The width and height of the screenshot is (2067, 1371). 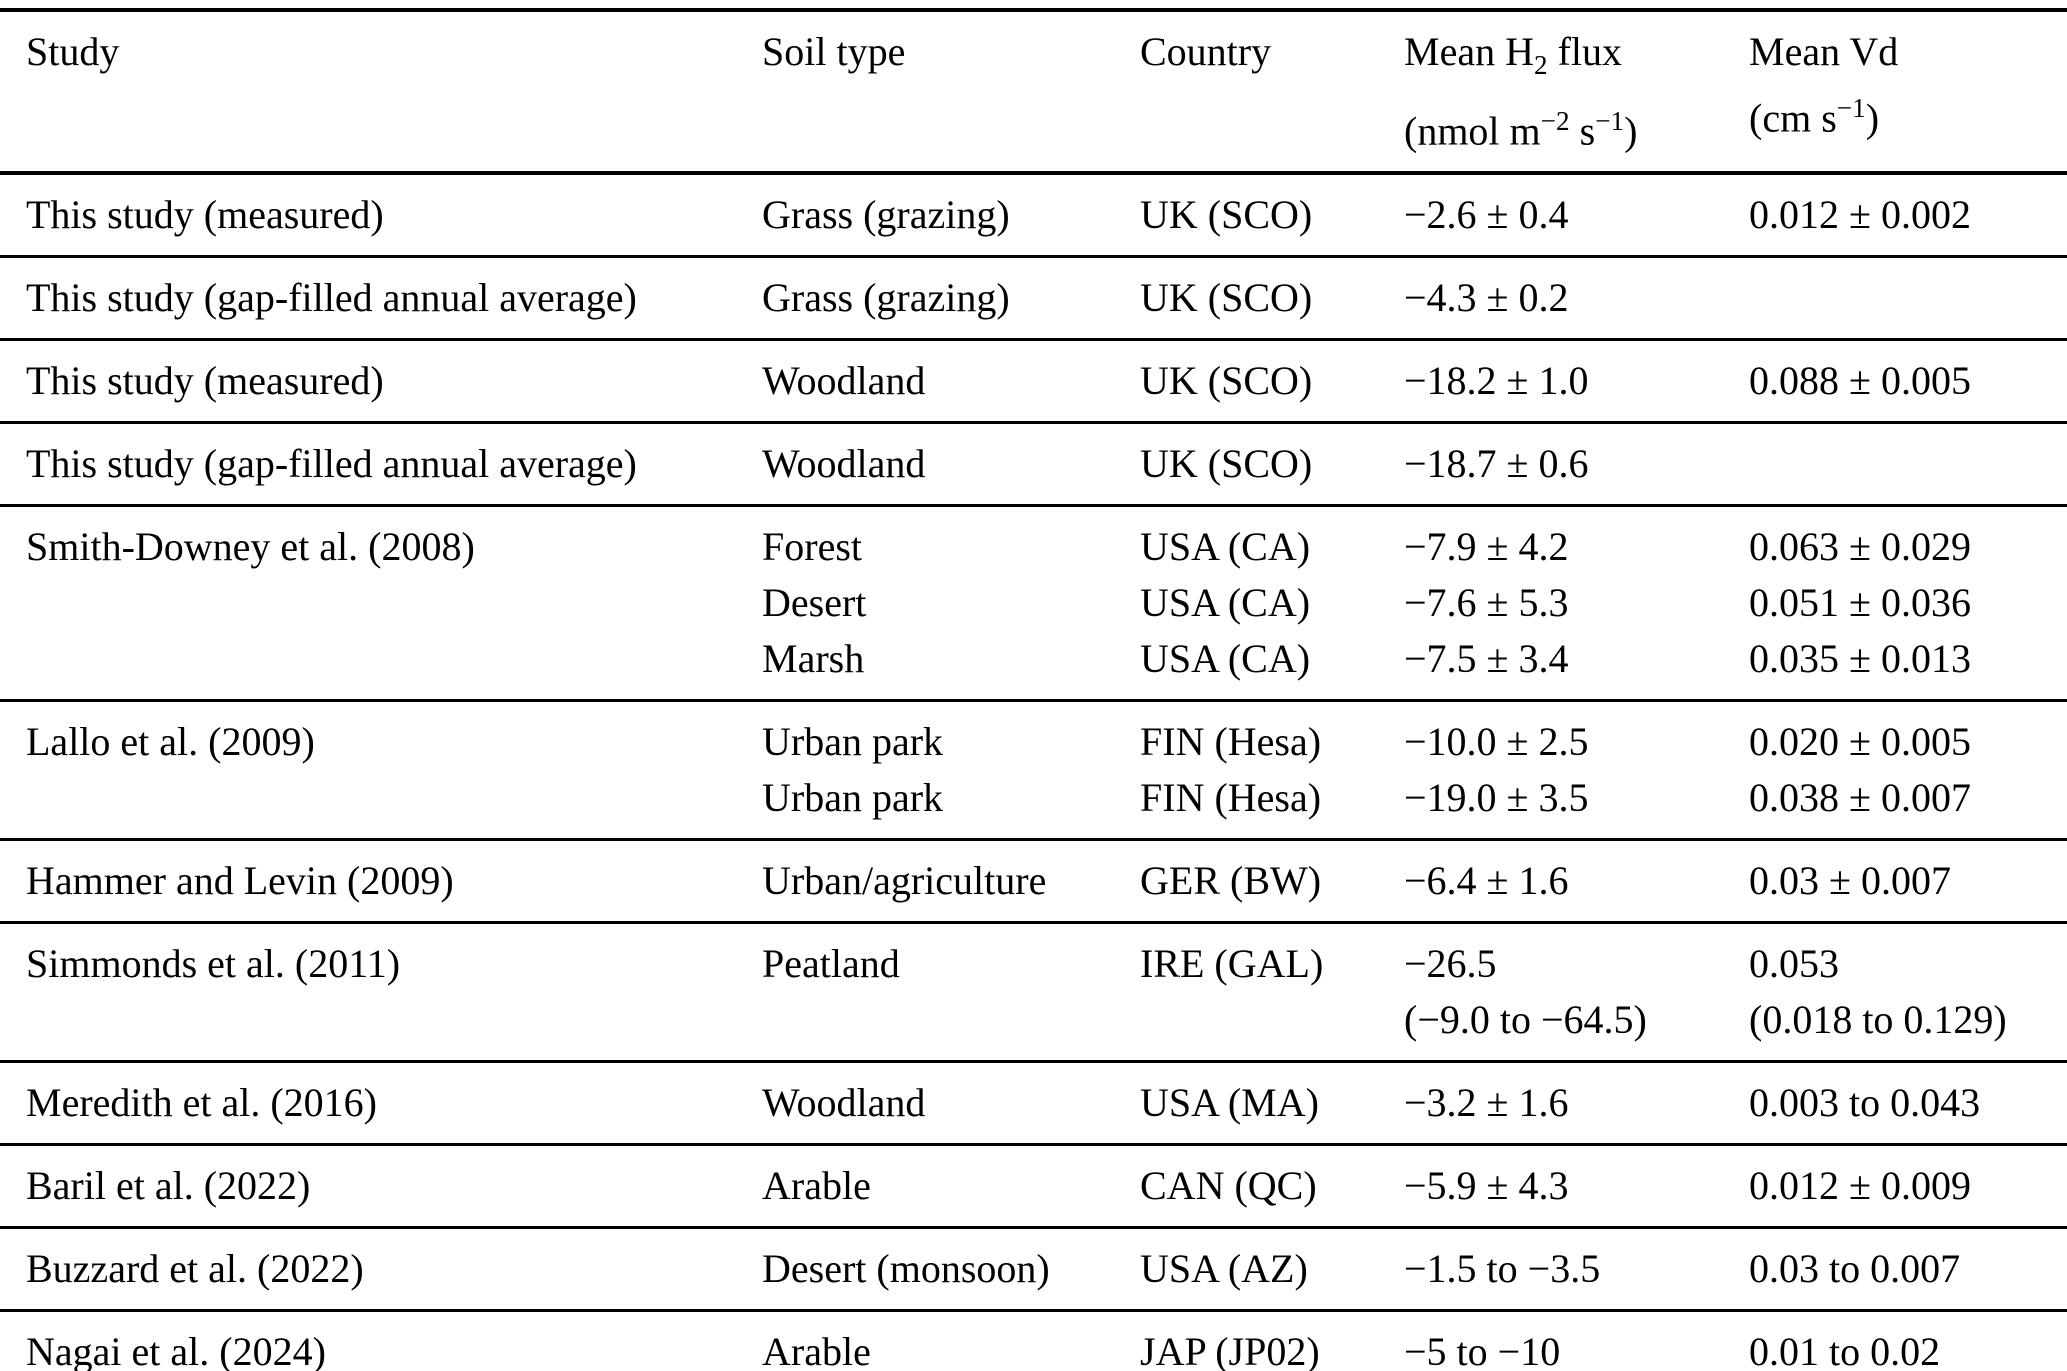 I want to click on flux-cell-line: −2.6 ± 0.4, so click(x=1486, y=215).